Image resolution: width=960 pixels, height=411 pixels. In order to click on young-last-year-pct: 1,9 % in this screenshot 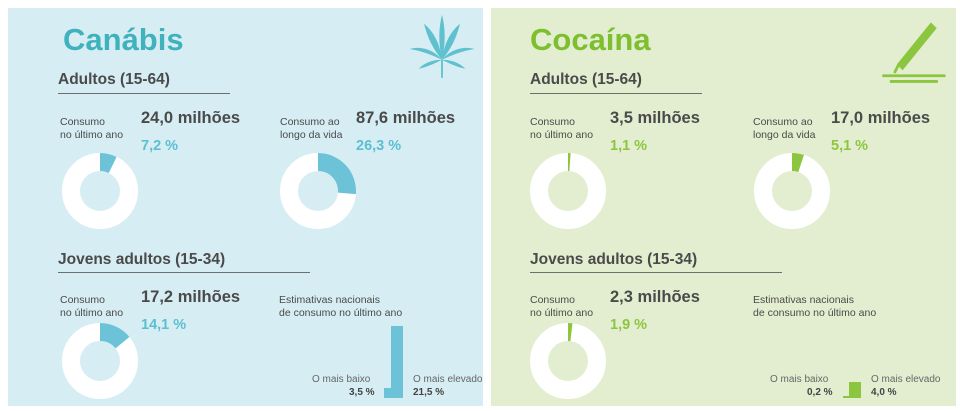, I will do `click(629, 325)`.